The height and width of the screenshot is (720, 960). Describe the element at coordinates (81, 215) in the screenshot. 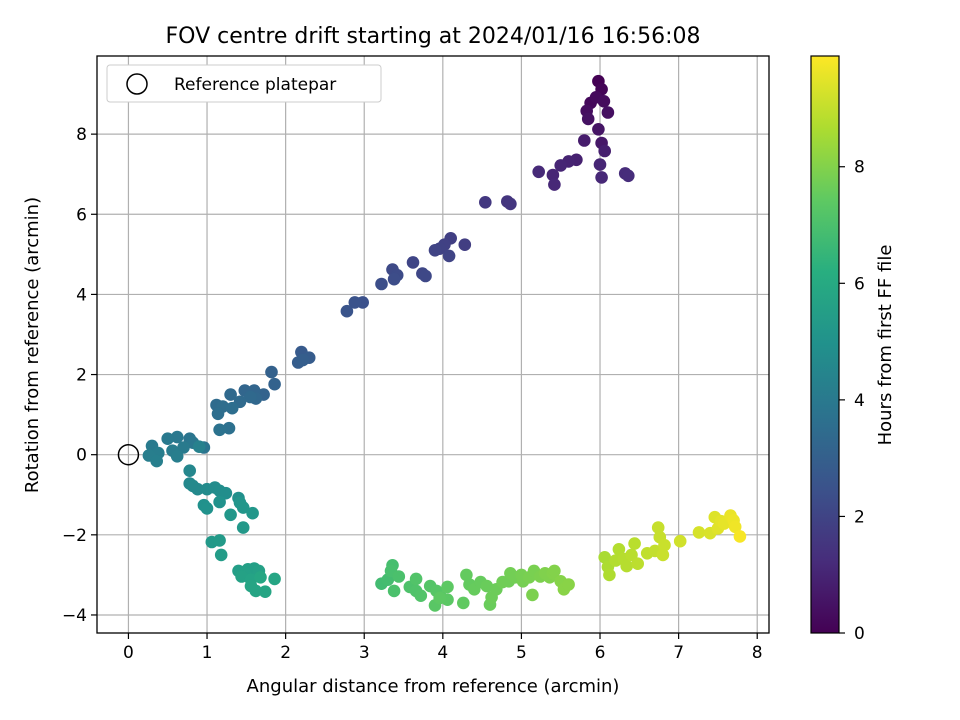

I see `y-tick-label: 6` at that location.